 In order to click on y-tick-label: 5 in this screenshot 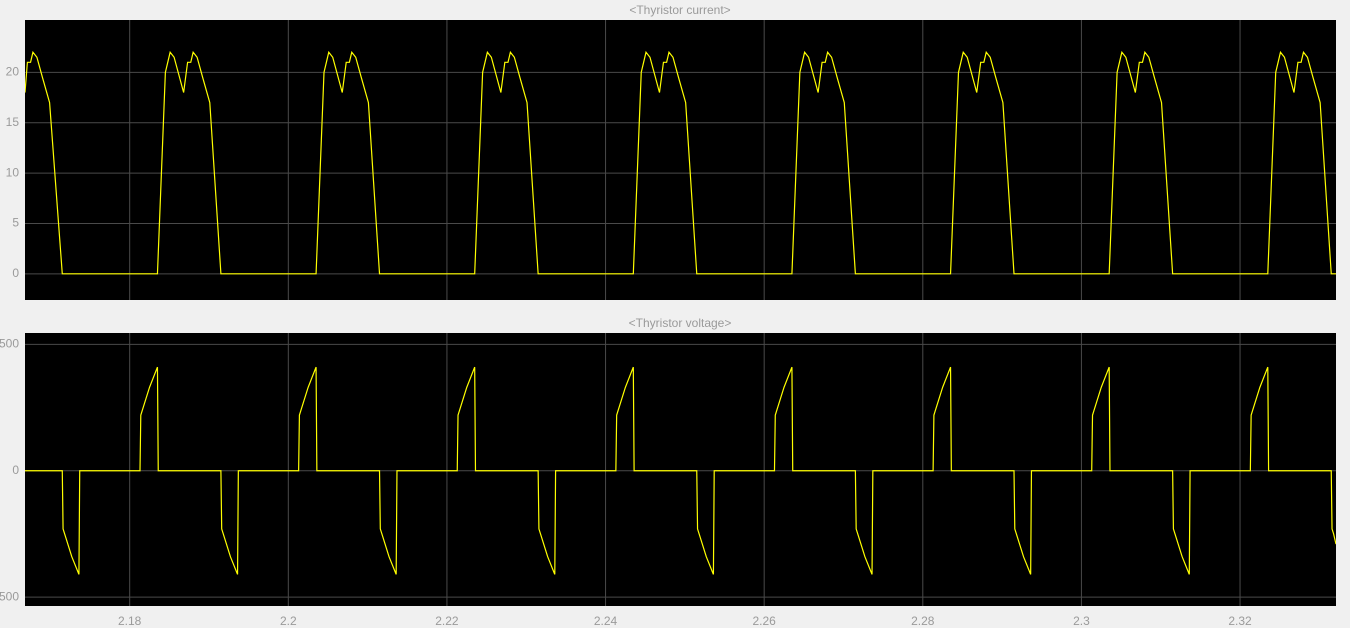, I will do `click(15, 223)`.